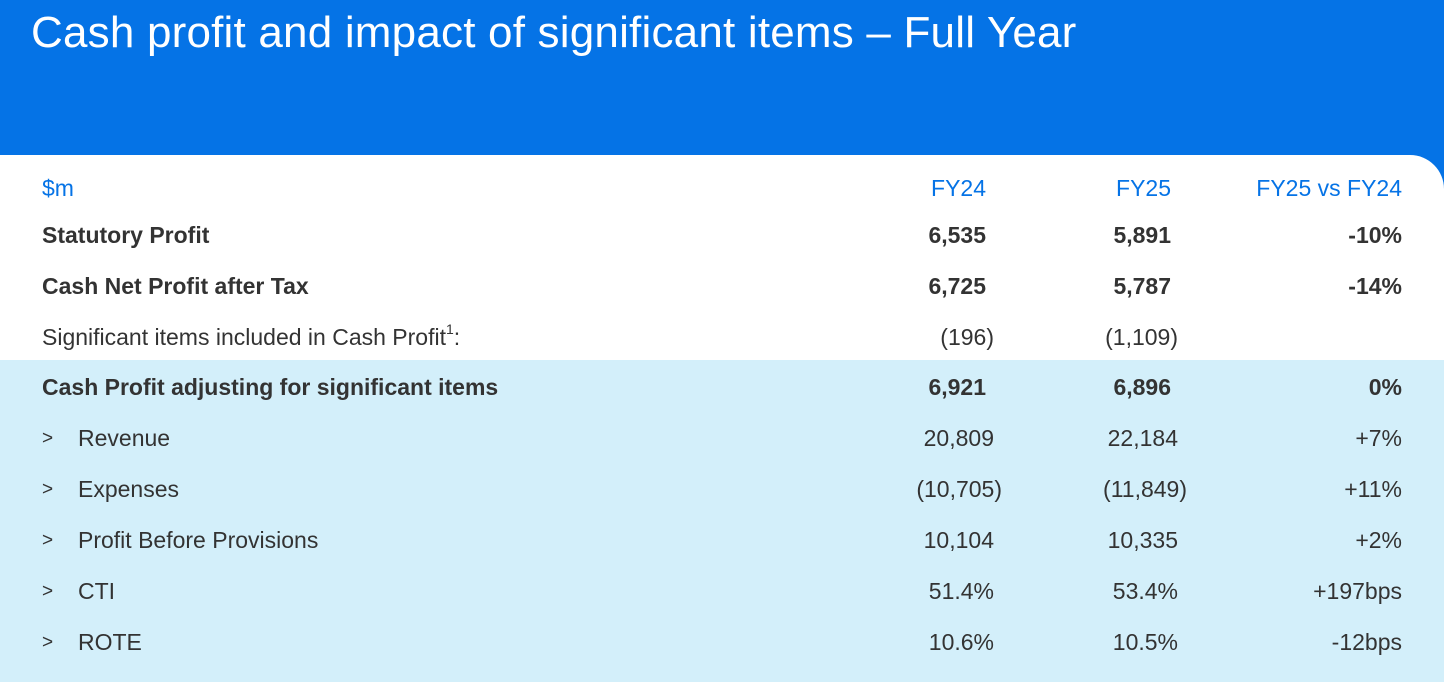 The width and height of the screenshot is (1444, 682). Describe the element at coordinates (722, 489) in the screenshot. I see `table-row-expenses: > Expenses (10,705) (11,849) +11%` at that location.